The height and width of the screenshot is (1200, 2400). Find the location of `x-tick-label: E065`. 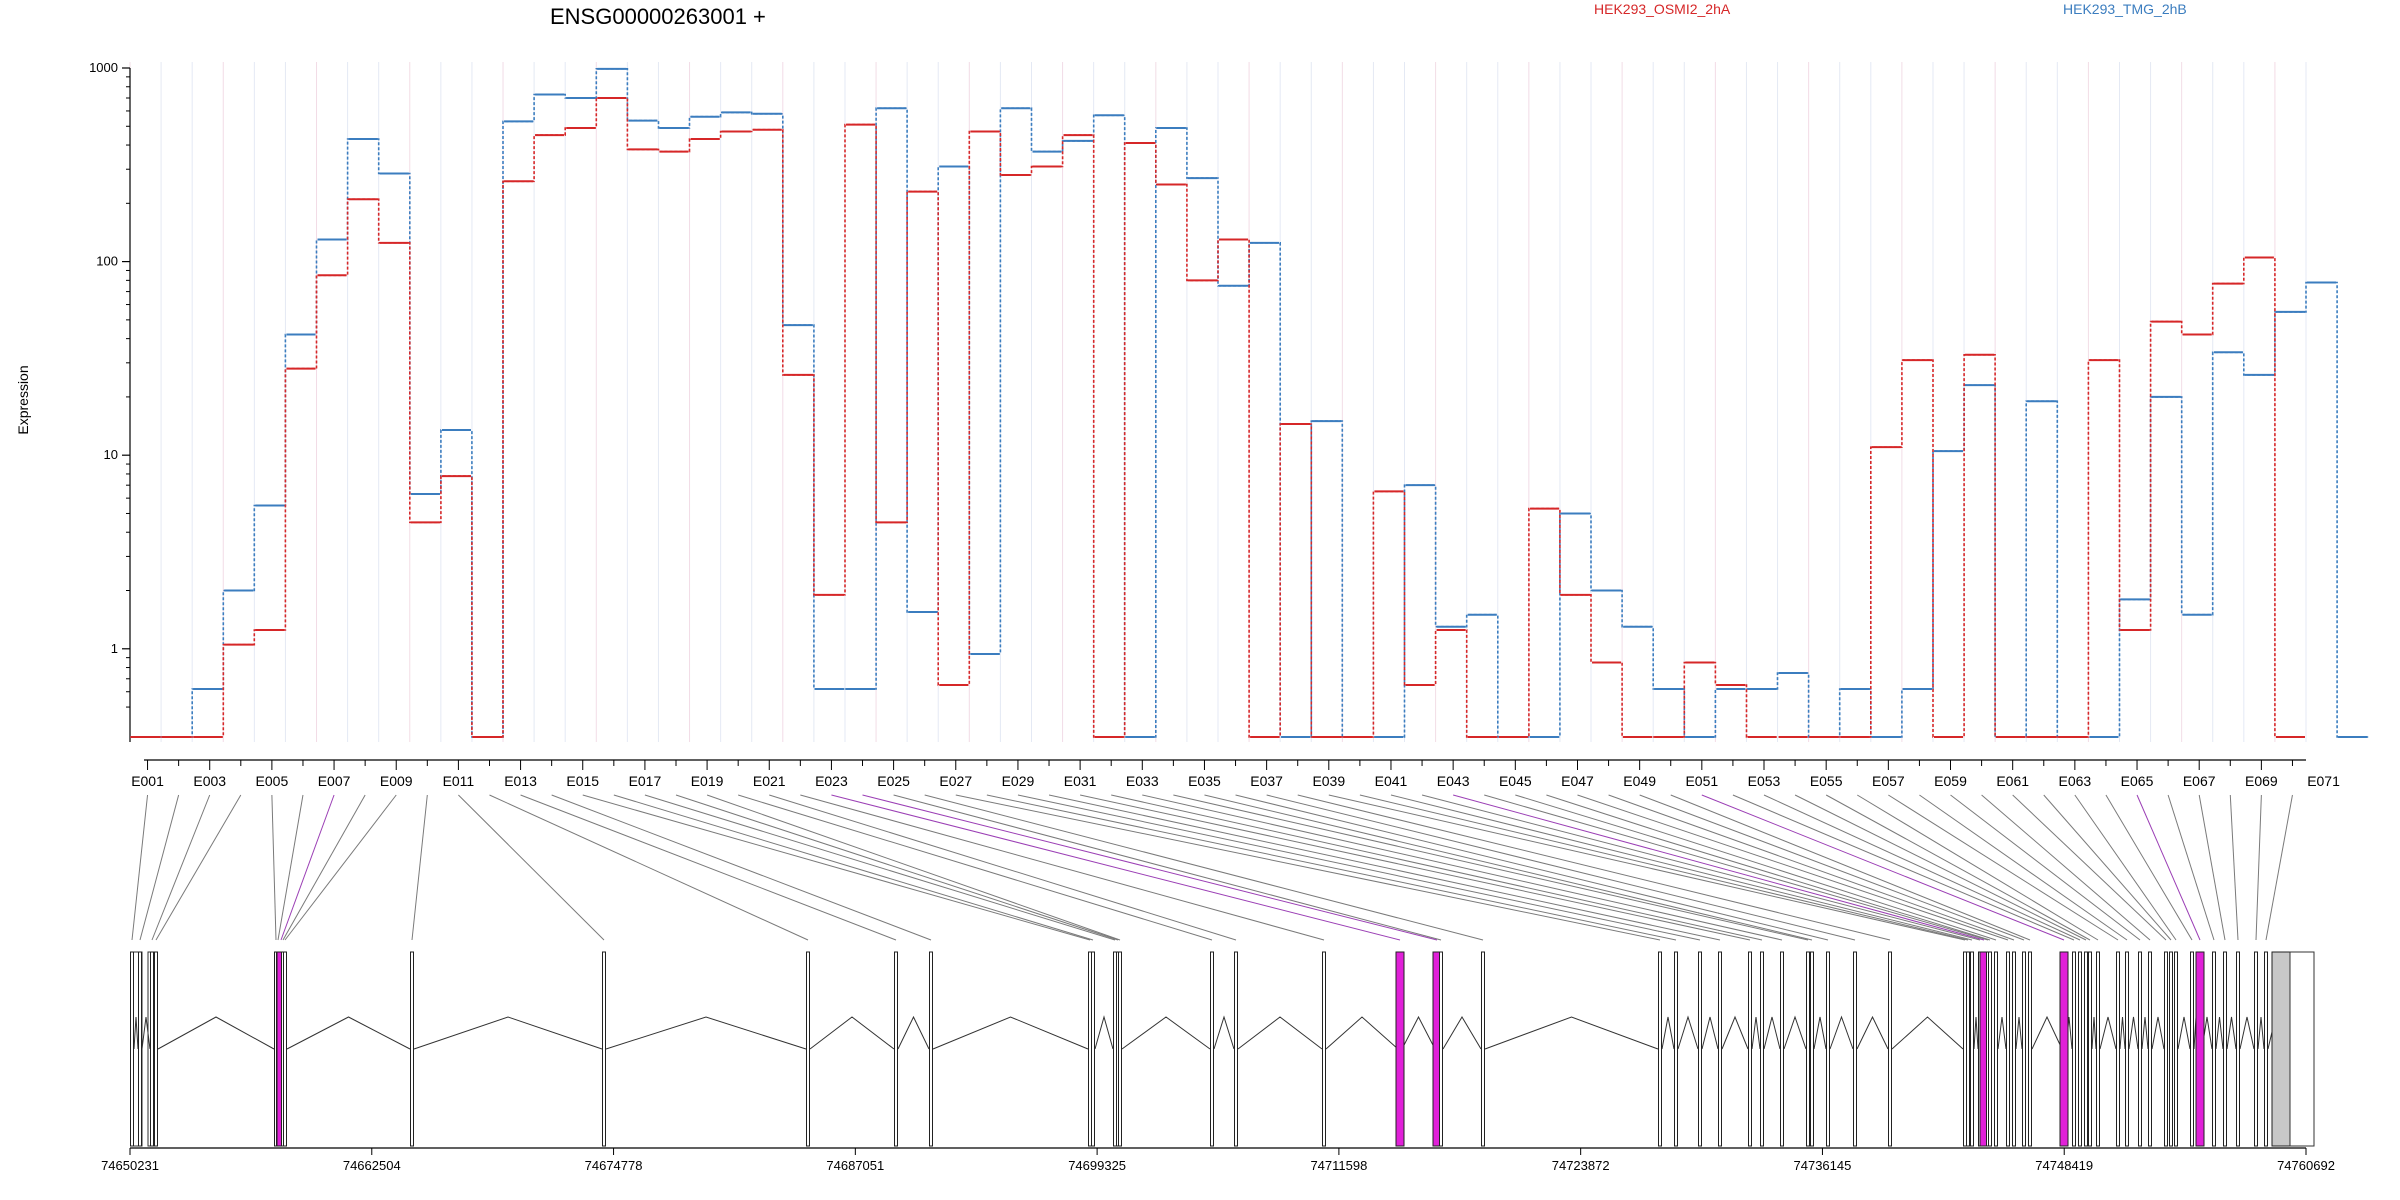

x-tick-label: E065 is located at coordinates (2137, 781).